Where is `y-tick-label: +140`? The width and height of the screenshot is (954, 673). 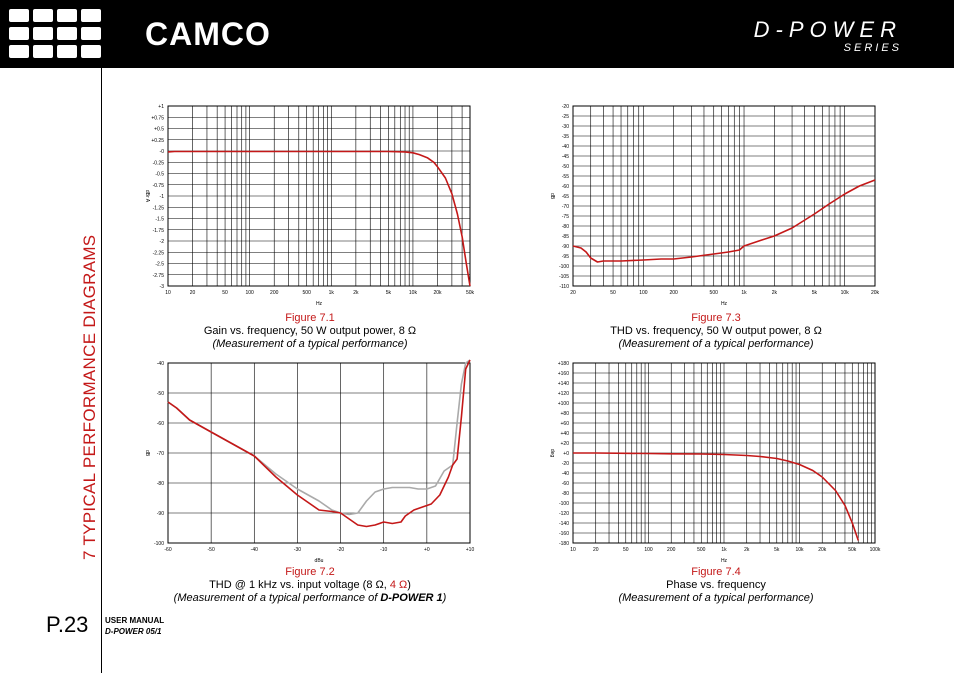 y-tick-label: +140 is located at coordinates (563, 384).